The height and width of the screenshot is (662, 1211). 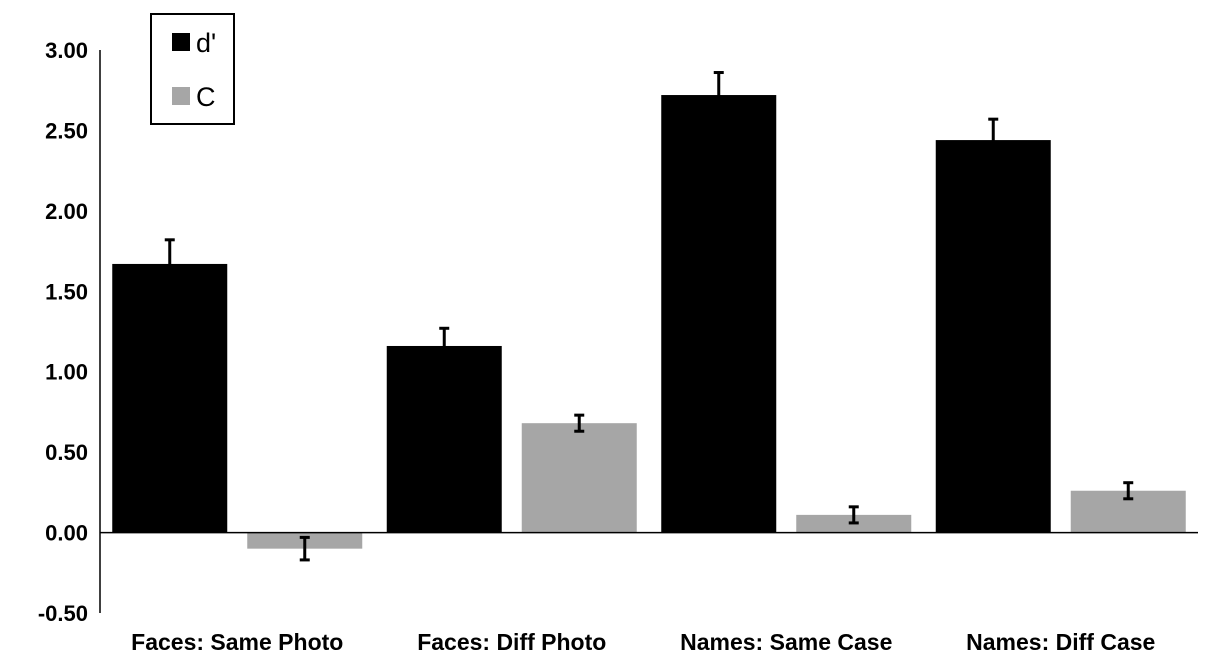 I want to click on error-bar-d-faces-same-photo, so click(x=169, y=263).